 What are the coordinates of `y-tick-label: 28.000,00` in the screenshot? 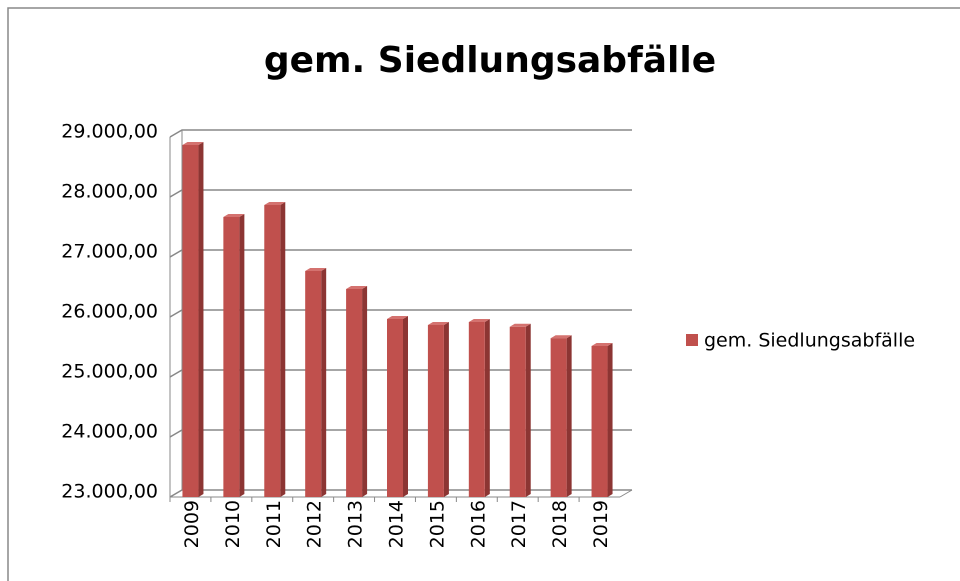 It's located at (109, 192).